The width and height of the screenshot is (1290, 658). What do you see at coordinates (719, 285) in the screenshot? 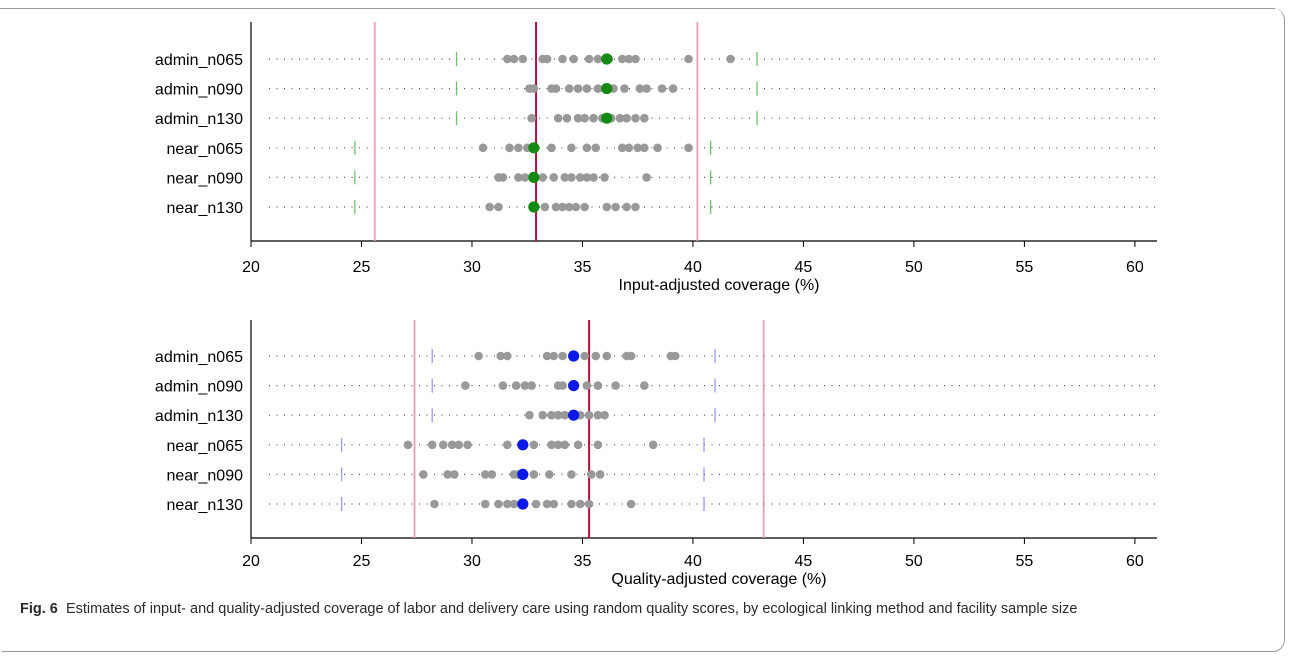
I see `x-axis-title: Input-adjusted coverage (%)` at bounding box center [719, 285].